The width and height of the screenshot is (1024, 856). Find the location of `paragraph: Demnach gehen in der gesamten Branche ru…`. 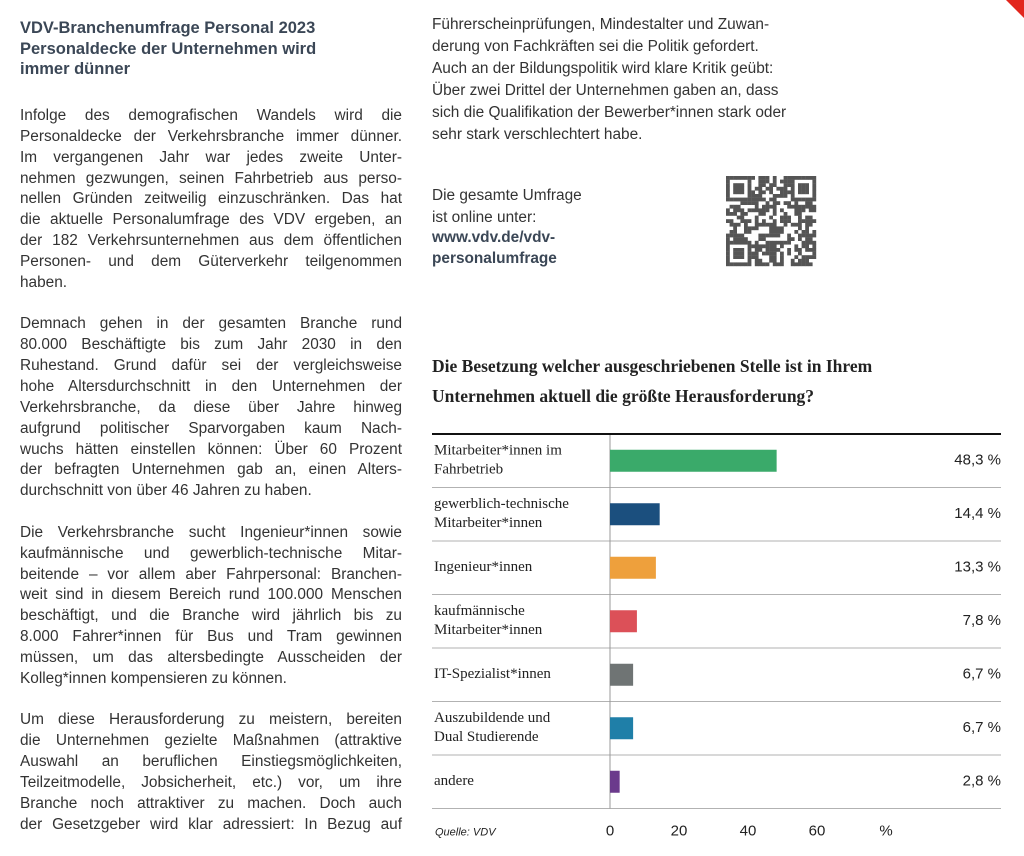

paragraph: Demnach gehen in der gesamten Branche ru… is located at coordinates (211, 408).